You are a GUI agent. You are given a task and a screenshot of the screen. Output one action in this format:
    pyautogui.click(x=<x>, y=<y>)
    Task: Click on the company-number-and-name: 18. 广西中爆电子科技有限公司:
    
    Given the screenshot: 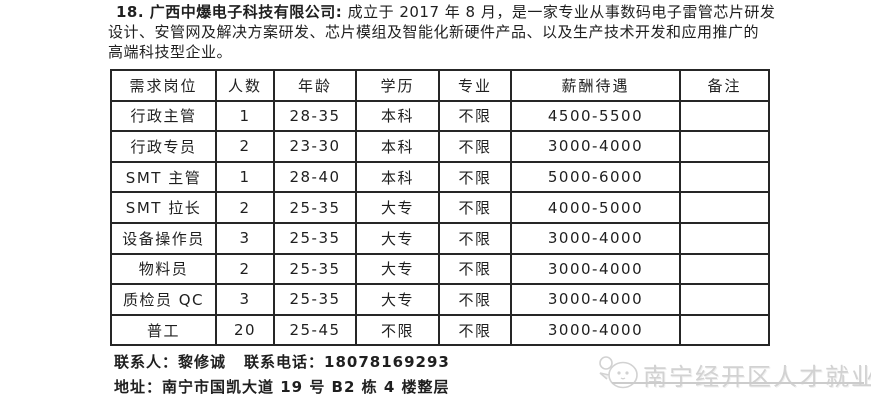 What is the action you would take?
    pyautogui.click(x=229, y=12)
    